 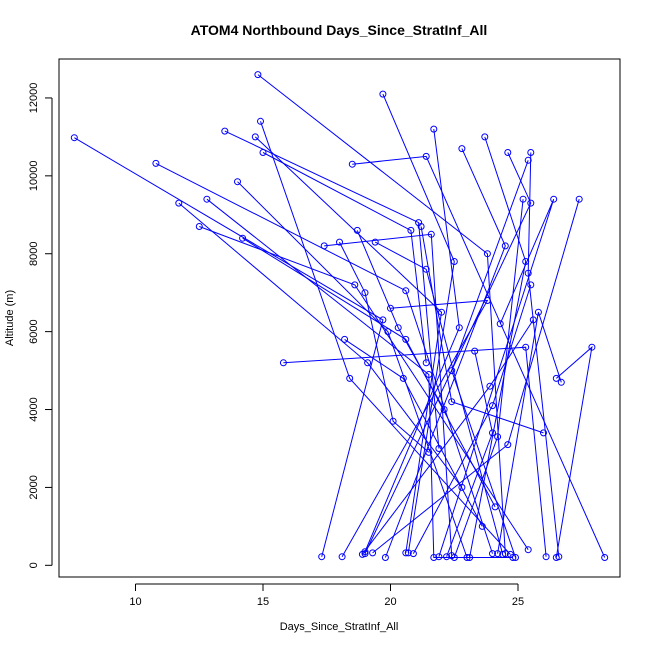 What do you see at coordinates (34, 565) in the screenshot?
I see `y-tick-label: 0` at bounding box center [34, 565].